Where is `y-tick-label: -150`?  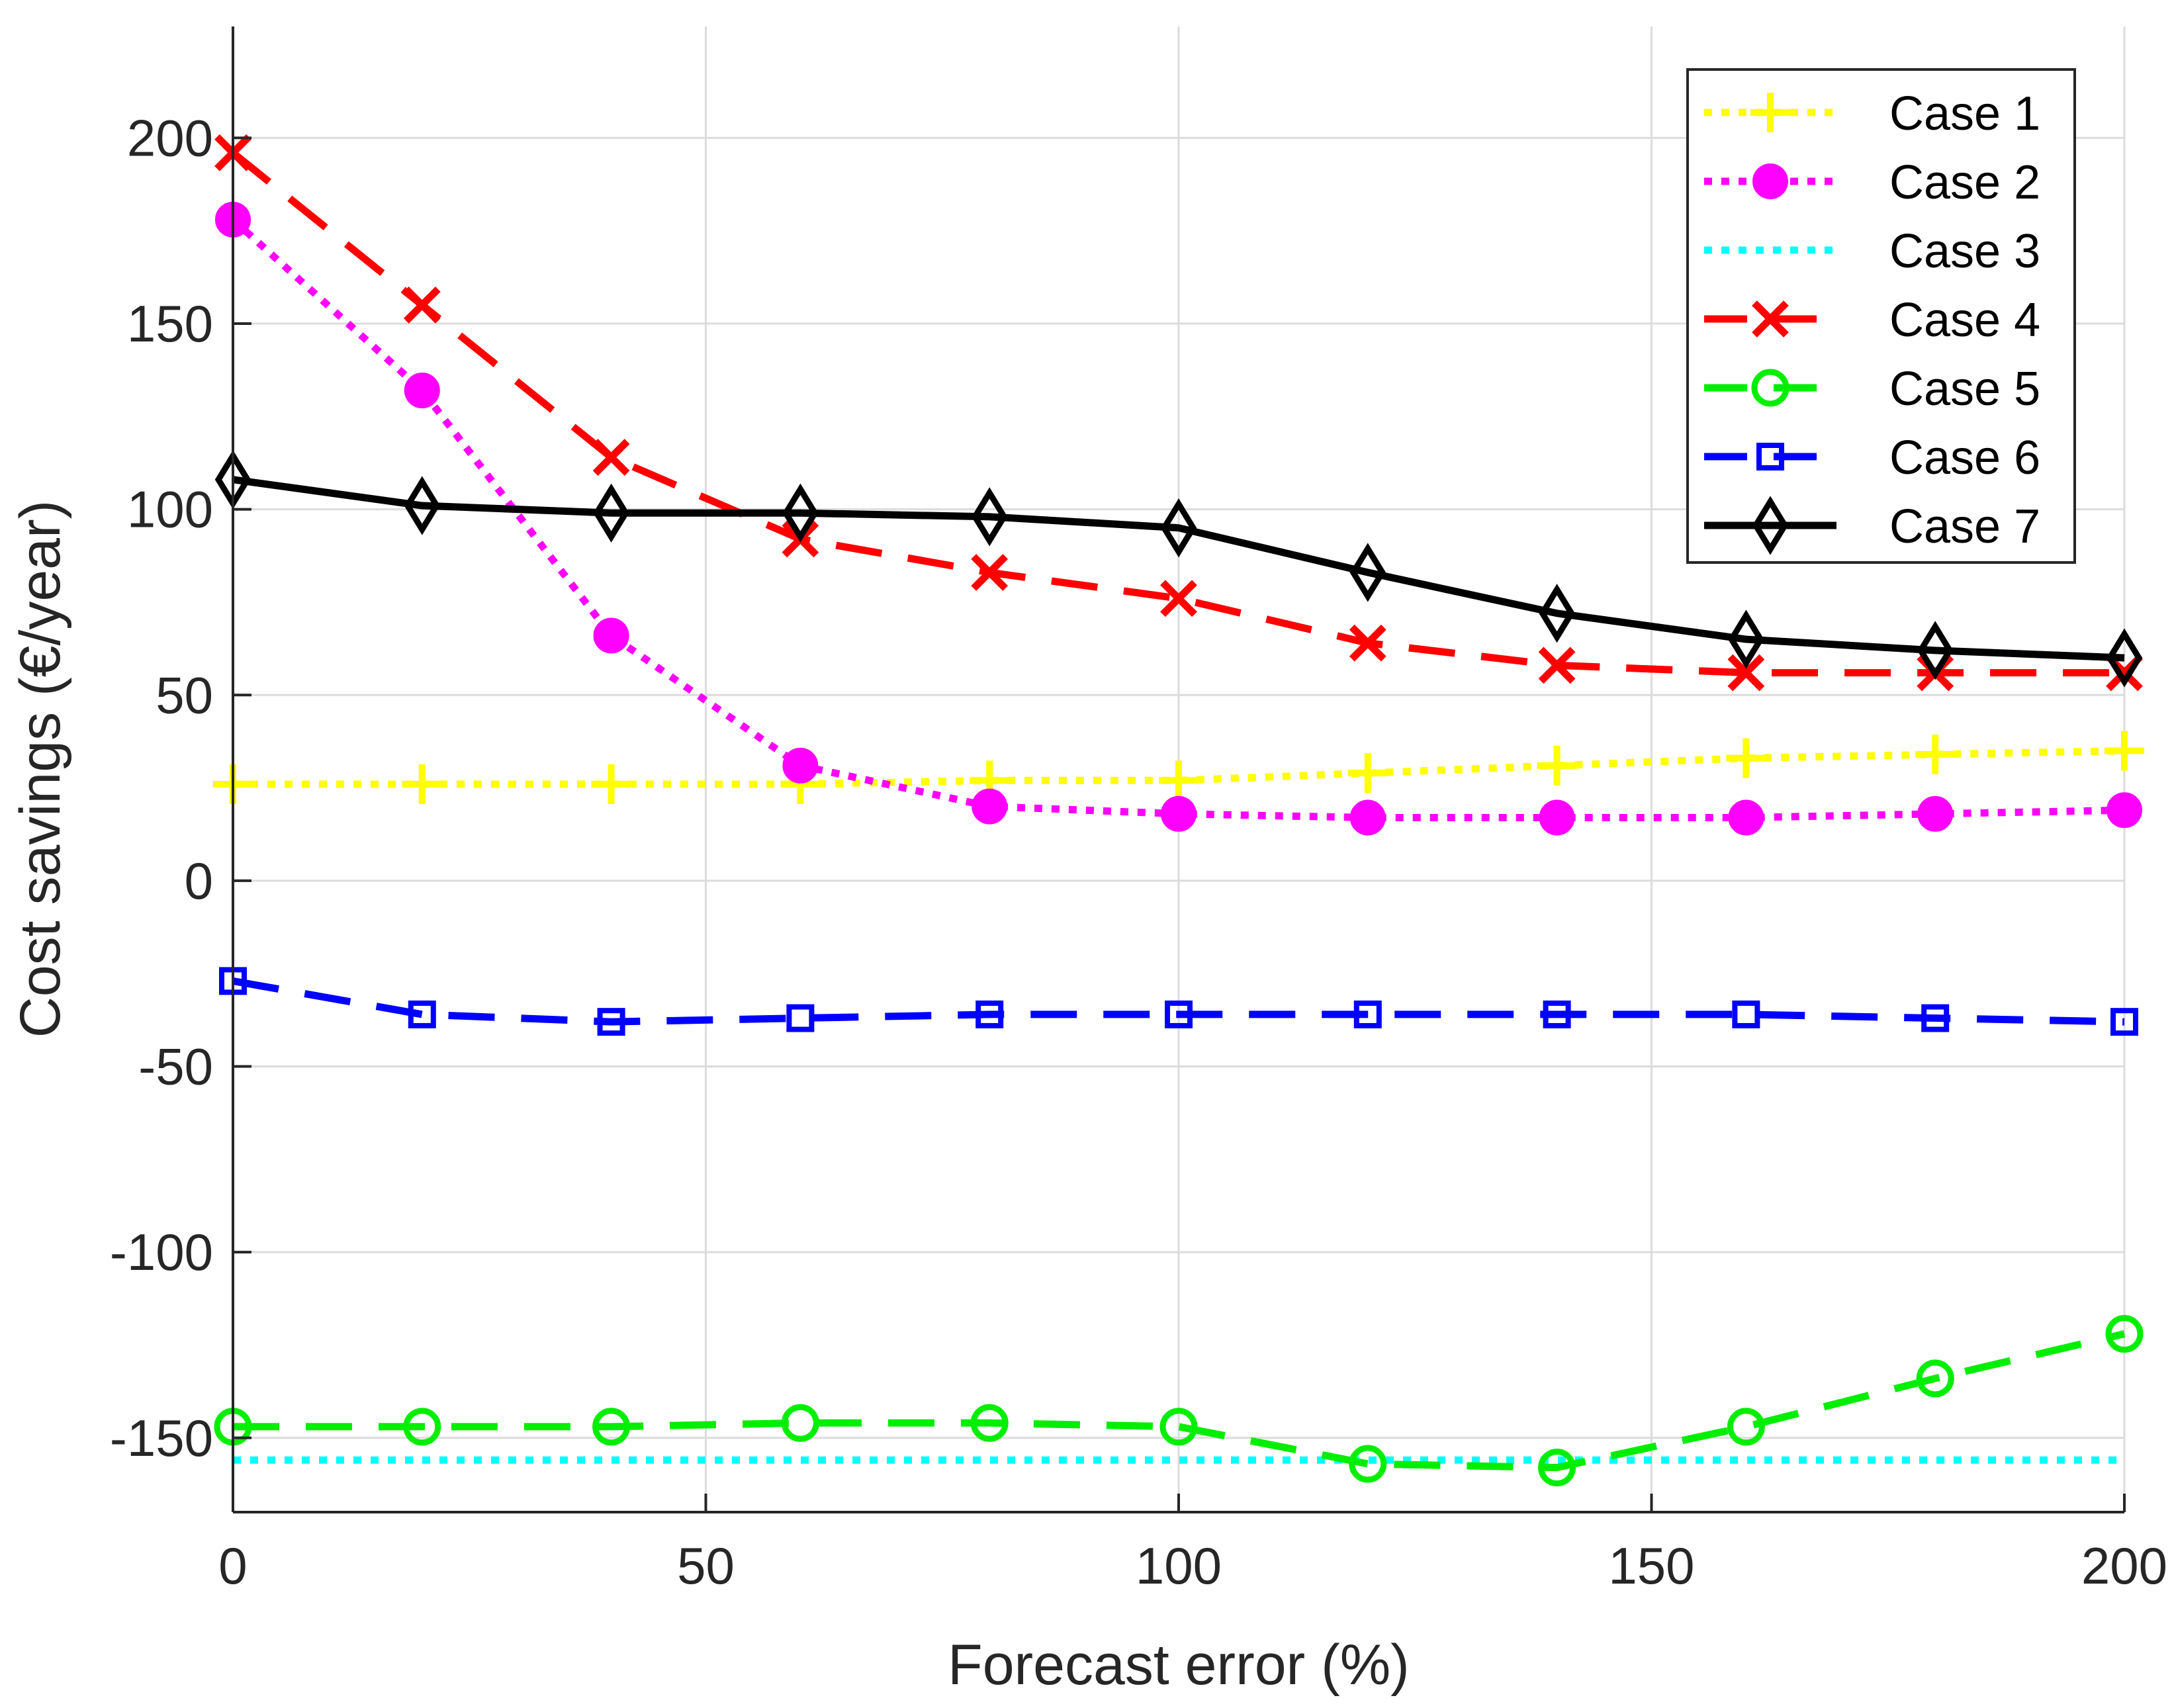
y-tick-label: -150 is located at coordinates (161, 1438).